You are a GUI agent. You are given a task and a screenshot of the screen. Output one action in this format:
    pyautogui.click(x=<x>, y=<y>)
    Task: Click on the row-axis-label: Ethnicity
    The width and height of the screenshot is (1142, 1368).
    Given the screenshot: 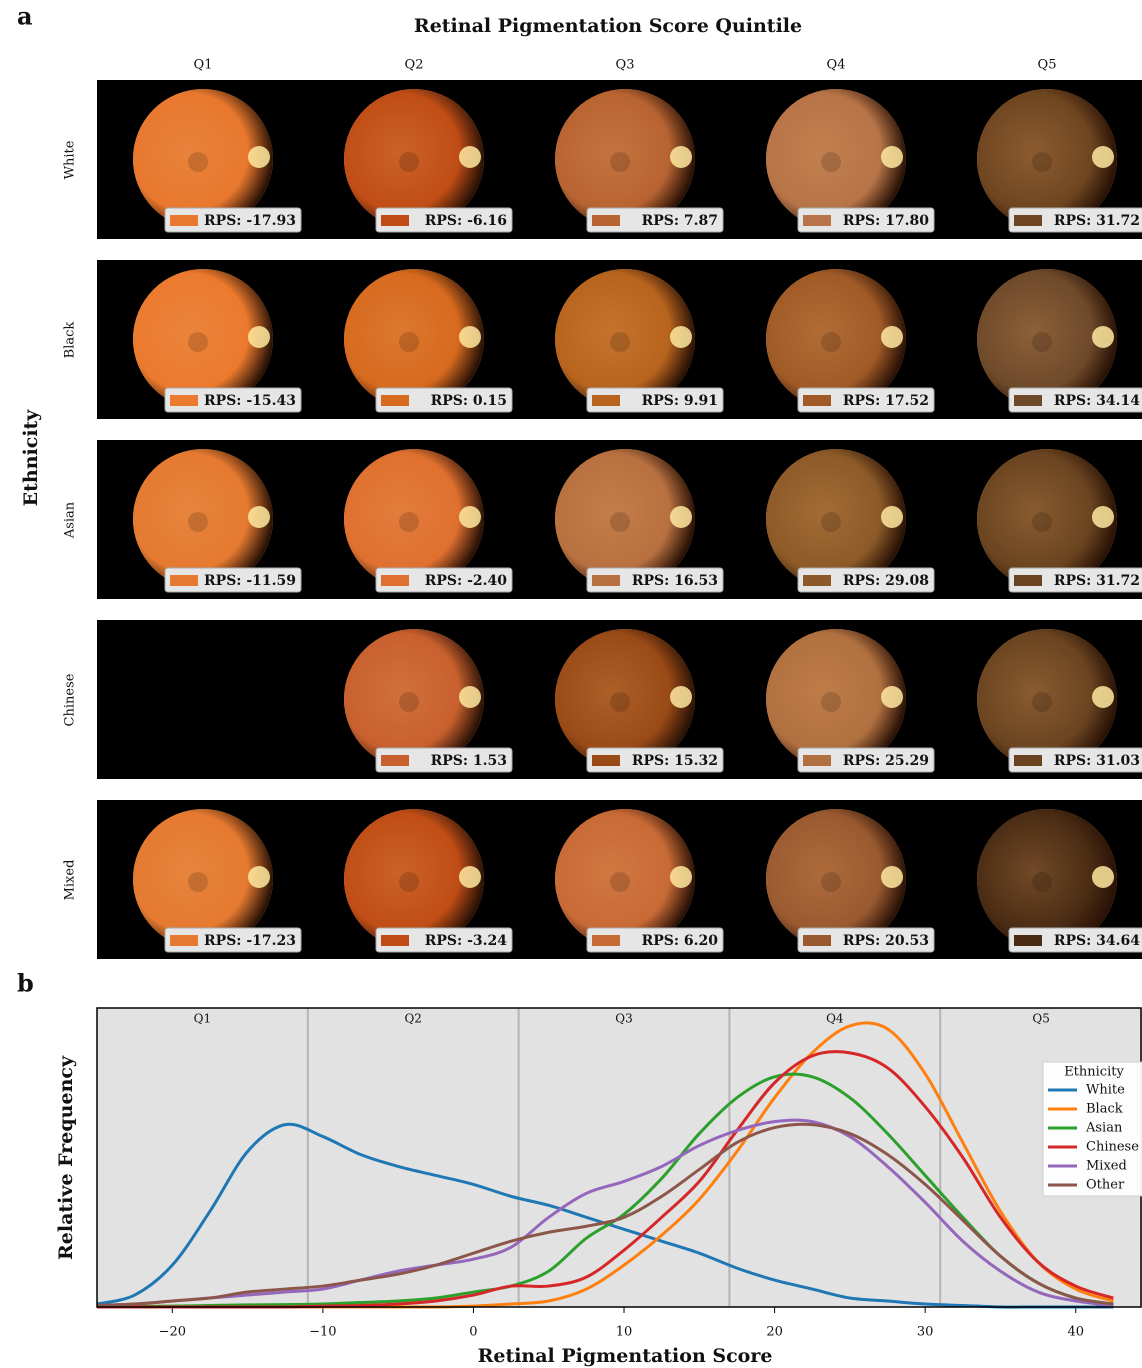 What is the action you would take?
    pyautogui.click(x=31, y=458)
    